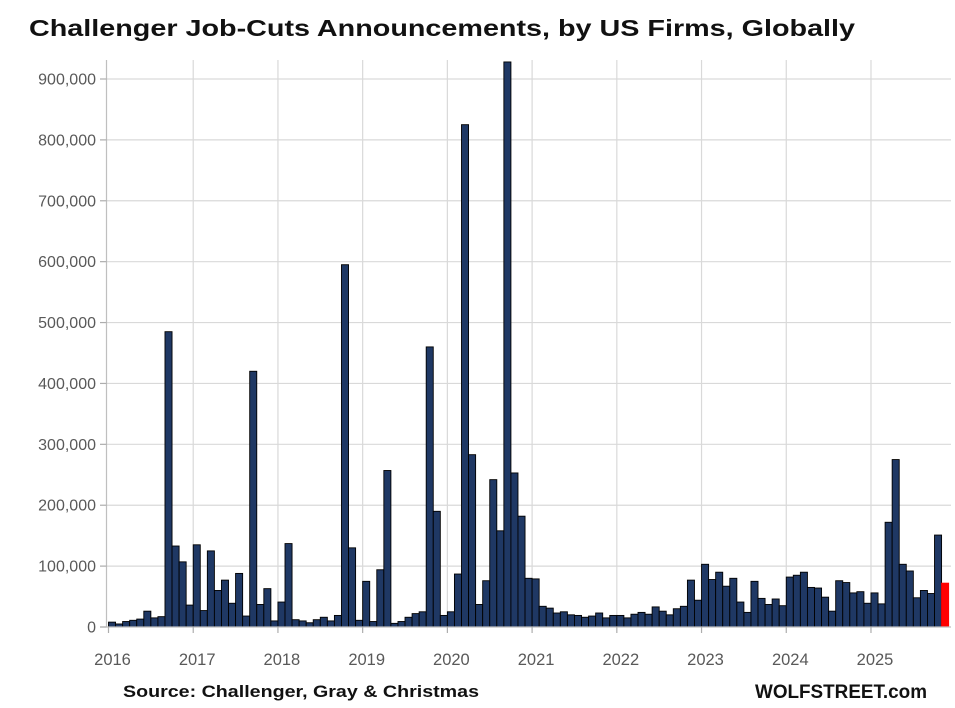 The width and height of the screenshot is (955, 708). Describe the element at coordinates (112, 660) in the screenshot. I see `x-year-label: 2016` at that location.